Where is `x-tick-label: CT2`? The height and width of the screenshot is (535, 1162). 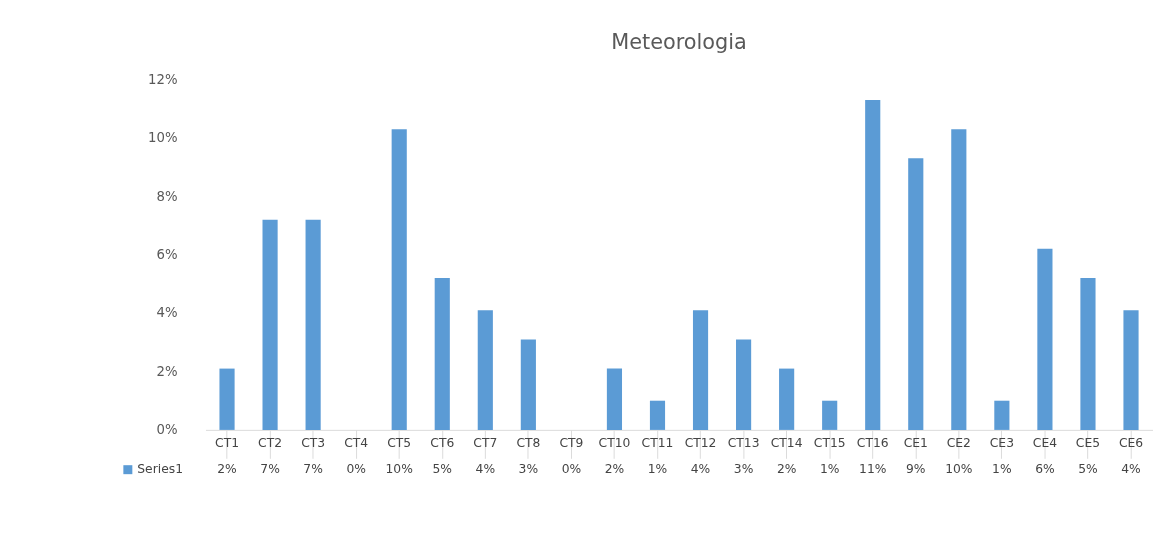 x-tick-label: CT2 is located at coordinates (270, 443).